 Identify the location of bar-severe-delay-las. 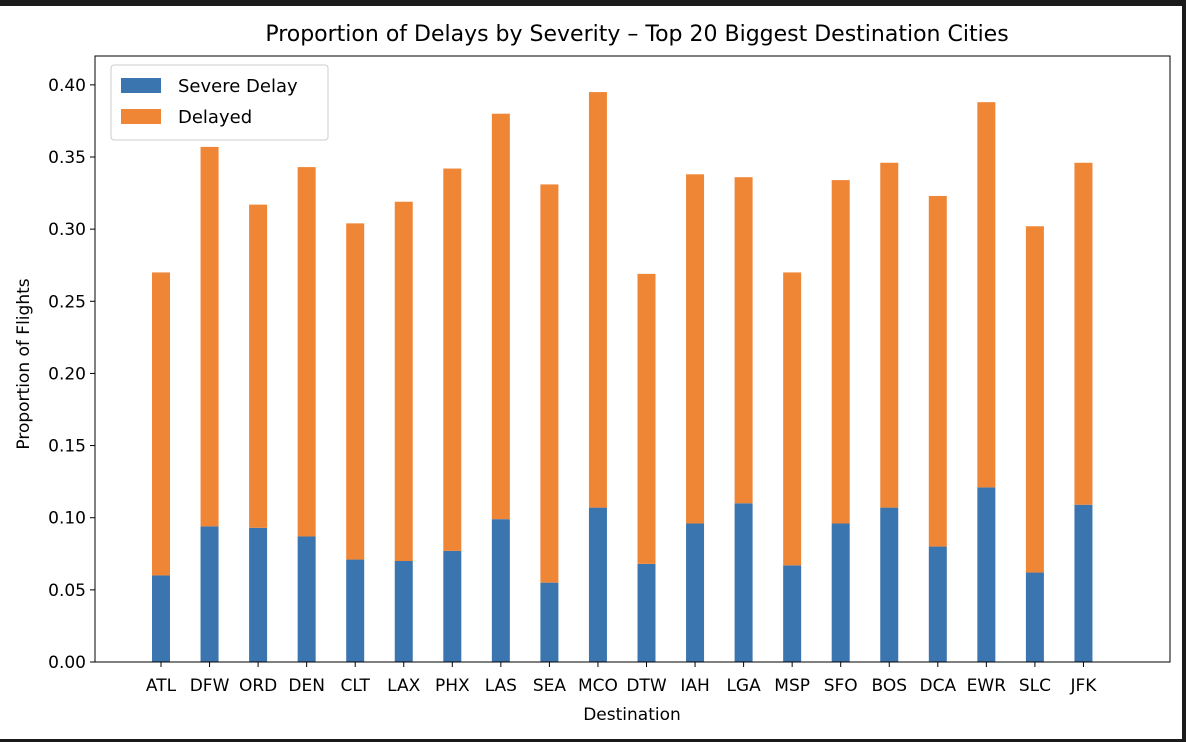
(500, 590).